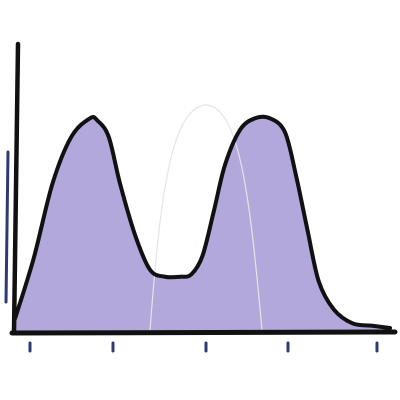 The width and height of the screenshot is (400, 400). I want to click on y-axis-line, so click(16, 188).